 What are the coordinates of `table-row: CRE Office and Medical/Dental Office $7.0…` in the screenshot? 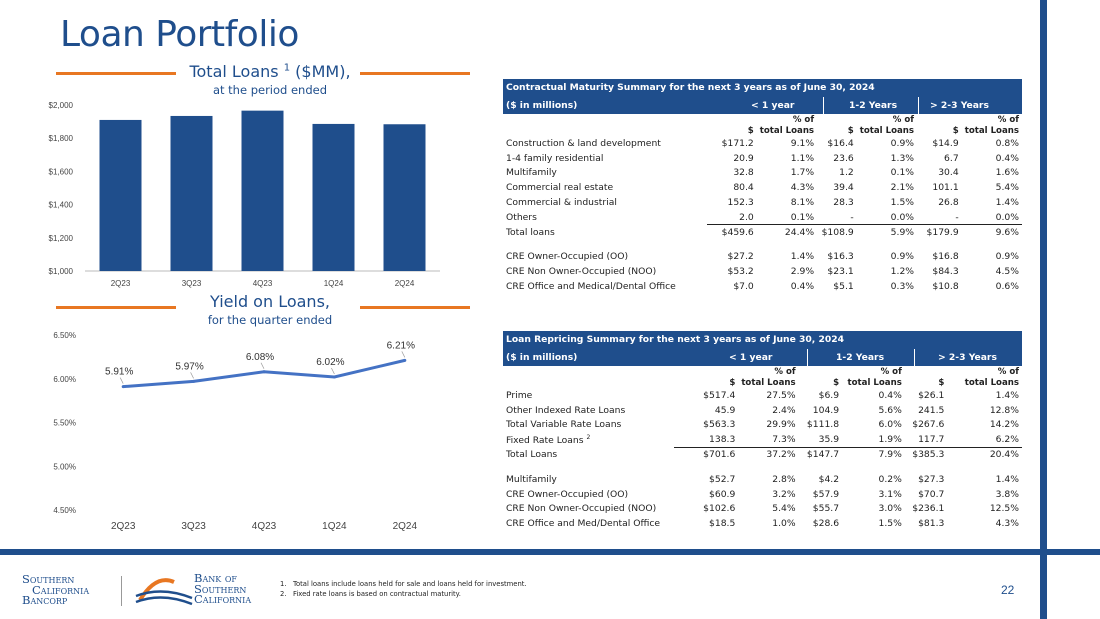 It's located at (762, 286).